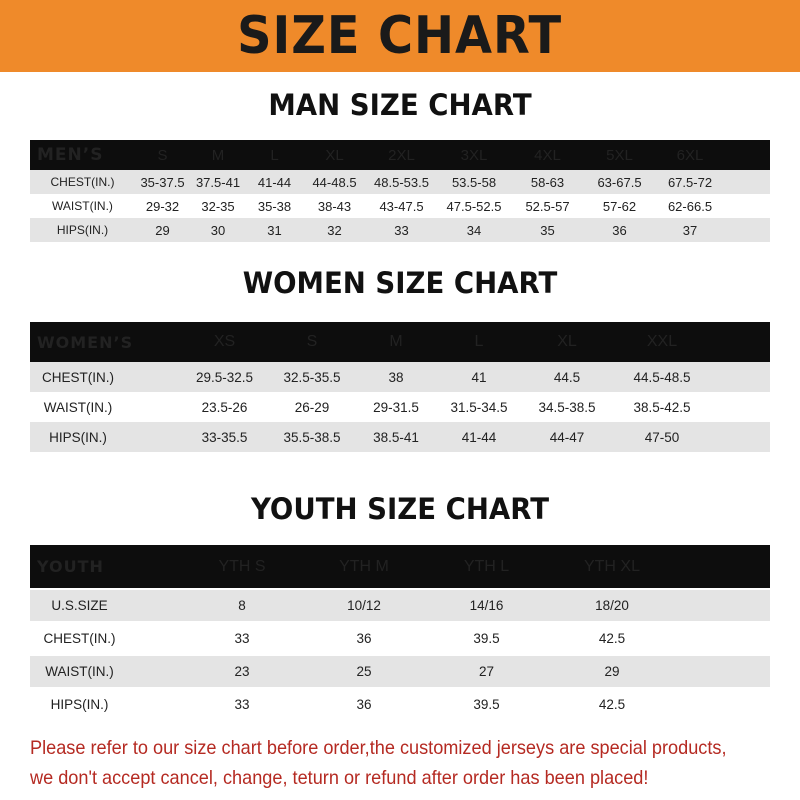  What do you see at coordinates (218, 230) in the screenshot?
I see `table-cell: 30` at bounding box center [218, 230].